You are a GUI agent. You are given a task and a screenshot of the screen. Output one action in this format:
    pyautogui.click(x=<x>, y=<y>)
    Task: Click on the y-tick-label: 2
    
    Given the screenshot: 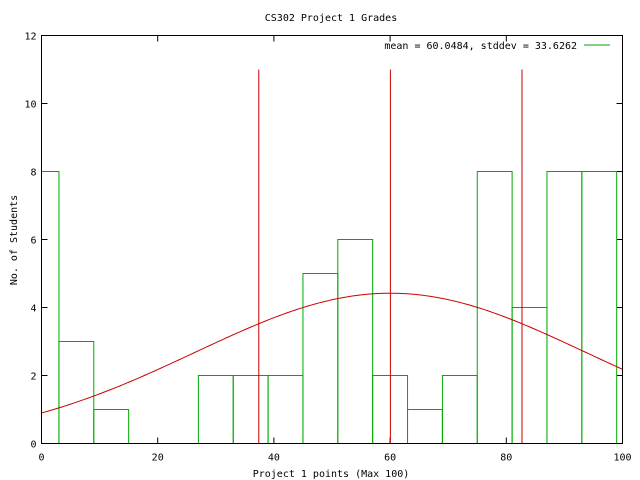 What is the action you would take?
    pyautogui.click(x=33, y=377)
    